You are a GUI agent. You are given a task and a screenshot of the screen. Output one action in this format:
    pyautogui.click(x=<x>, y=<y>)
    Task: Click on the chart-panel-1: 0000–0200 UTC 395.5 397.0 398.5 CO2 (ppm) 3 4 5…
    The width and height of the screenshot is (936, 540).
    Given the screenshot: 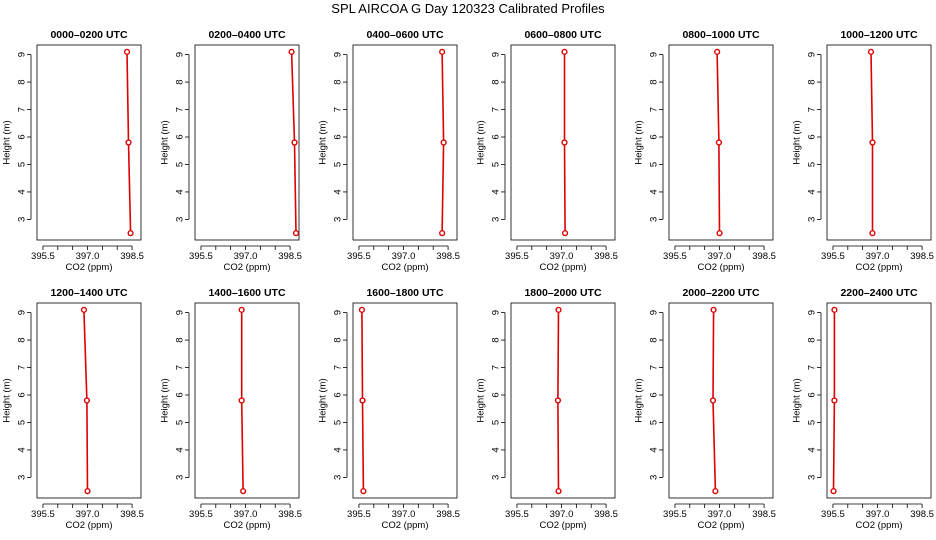 What is the action you would take?
    pyautogui.click(x=73, y=151)
    